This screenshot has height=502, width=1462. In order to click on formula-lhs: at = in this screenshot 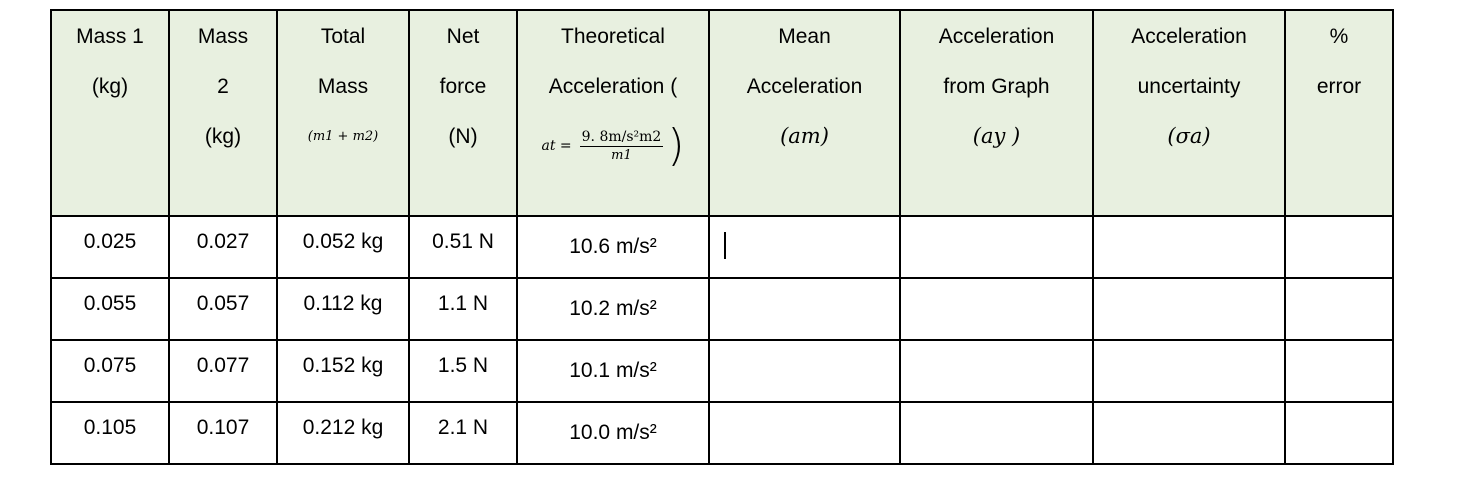, I will do `click(556, 146)`.